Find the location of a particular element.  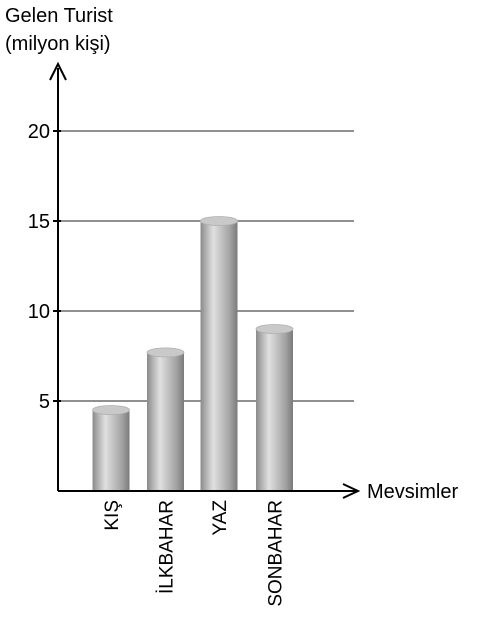

bar-i̇lkbahar is located at coordinates (165, 419).